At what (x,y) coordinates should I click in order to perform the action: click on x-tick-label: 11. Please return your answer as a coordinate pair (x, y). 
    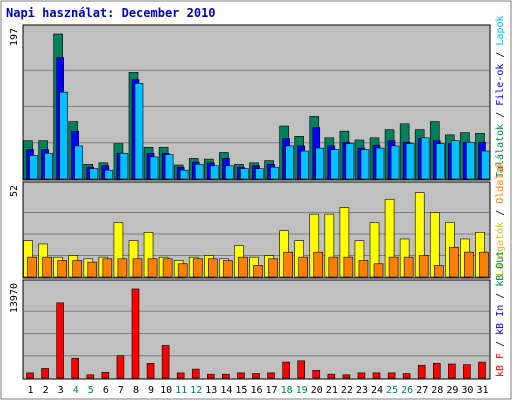
    Looking at the image, I should click on (181, 390).